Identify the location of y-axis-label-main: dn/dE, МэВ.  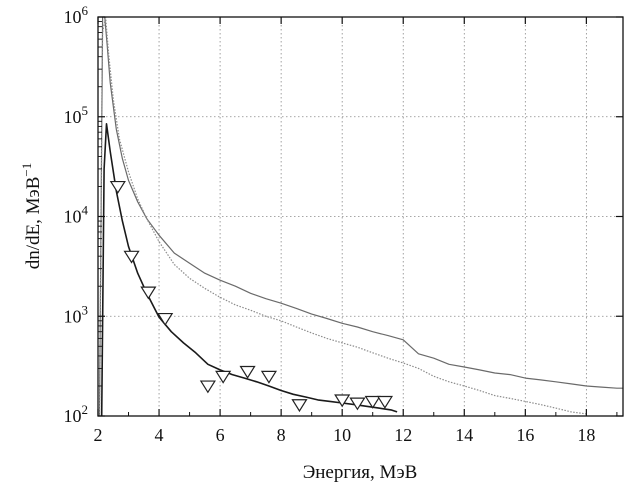
(33, 223).